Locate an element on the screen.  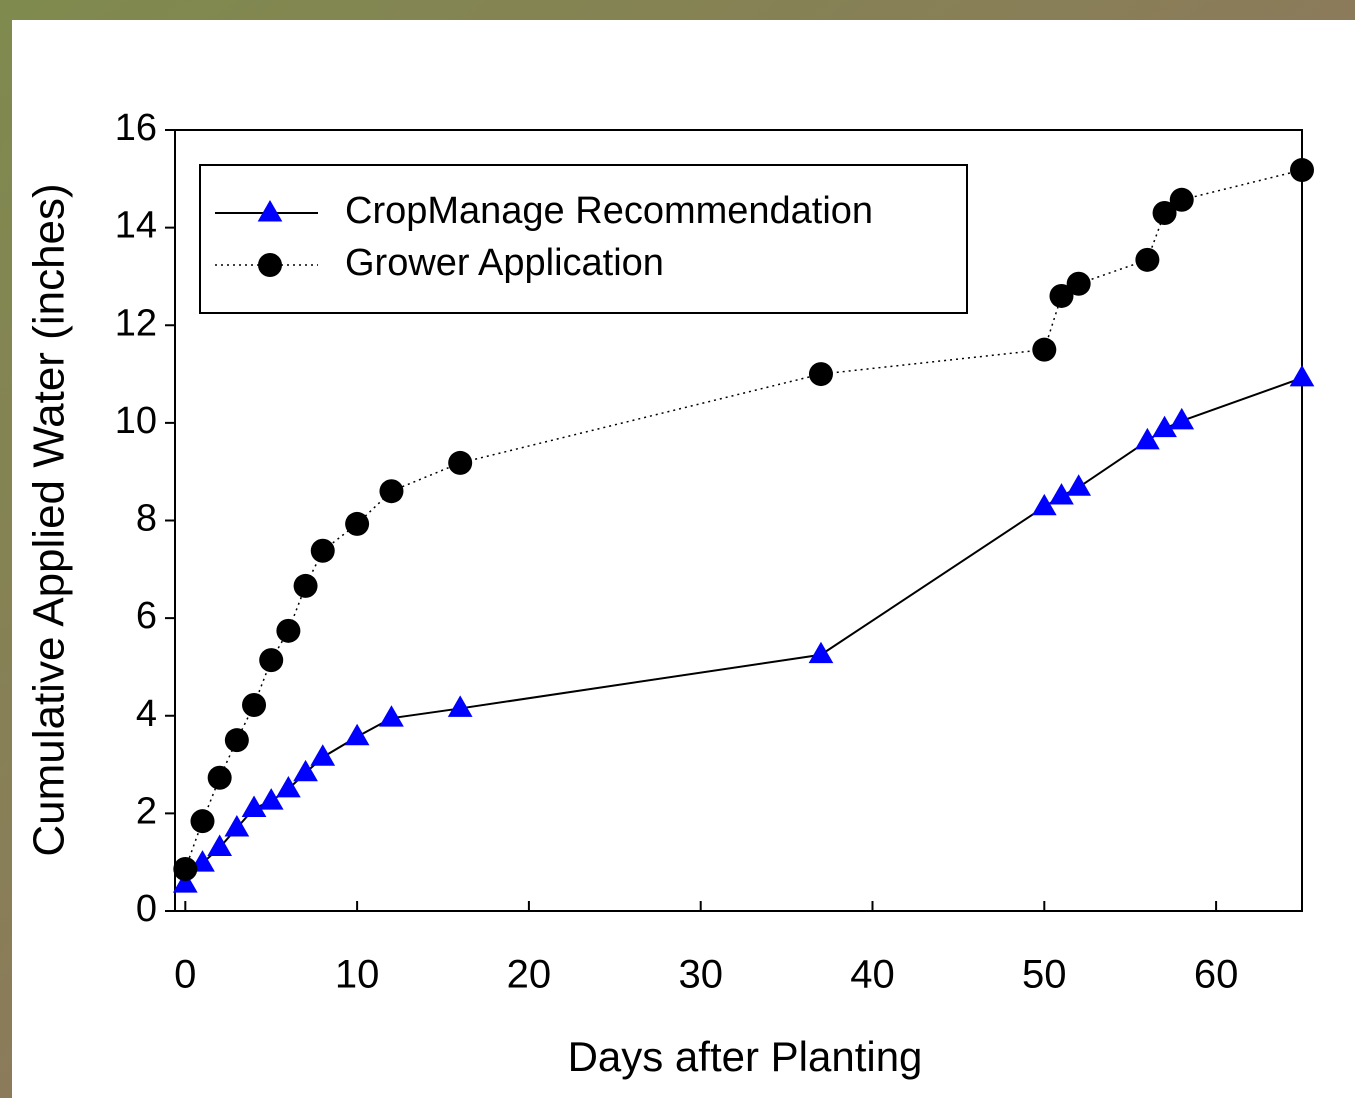
y-tick-label: 2 is located at coordinates (146, 811).